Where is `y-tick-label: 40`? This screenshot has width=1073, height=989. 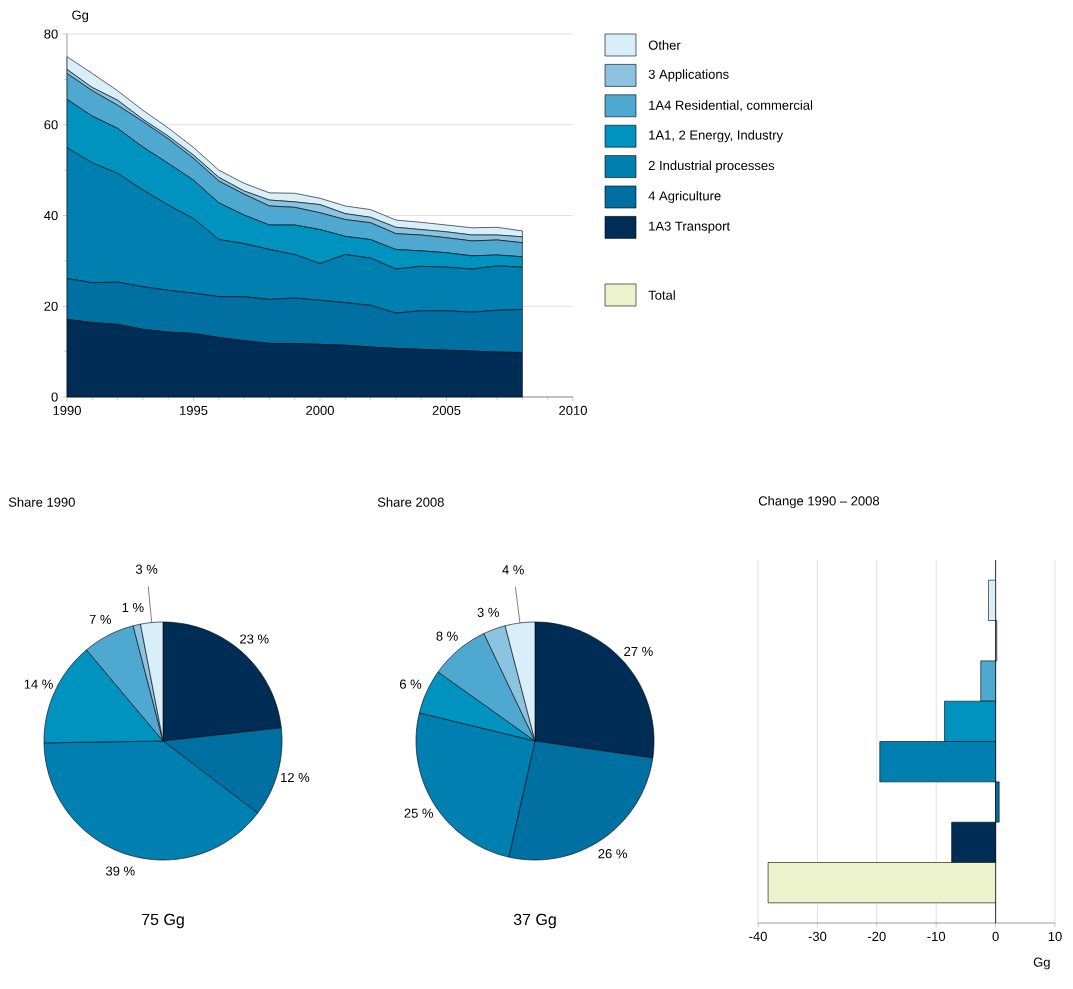 y-tick-label: 40 is located at coordinates (51, 215).